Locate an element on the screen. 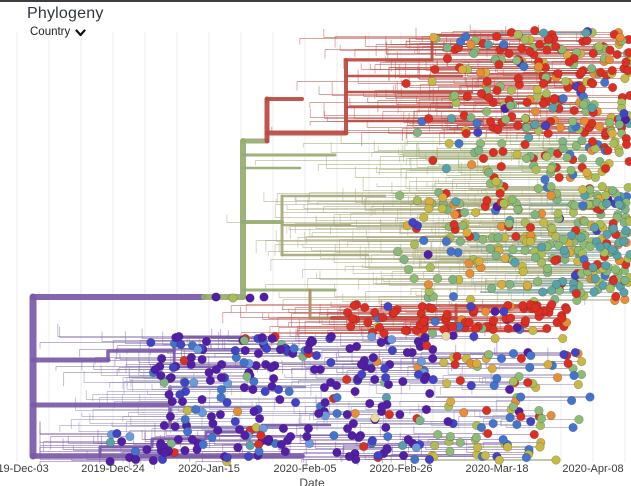 The image size is (631, 486). x-axis-tick-label: 2019-Dec-24 is located at coordinates (113, 469).